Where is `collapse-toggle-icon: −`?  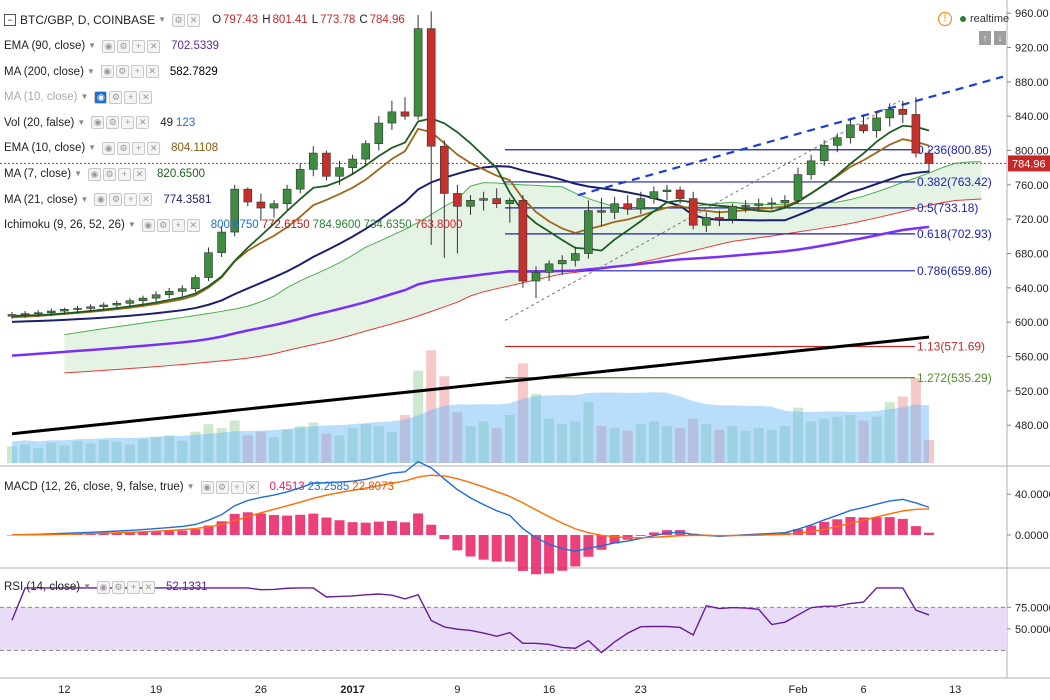 collapse-toggle-icon: − is located at coordinates (10, 20).